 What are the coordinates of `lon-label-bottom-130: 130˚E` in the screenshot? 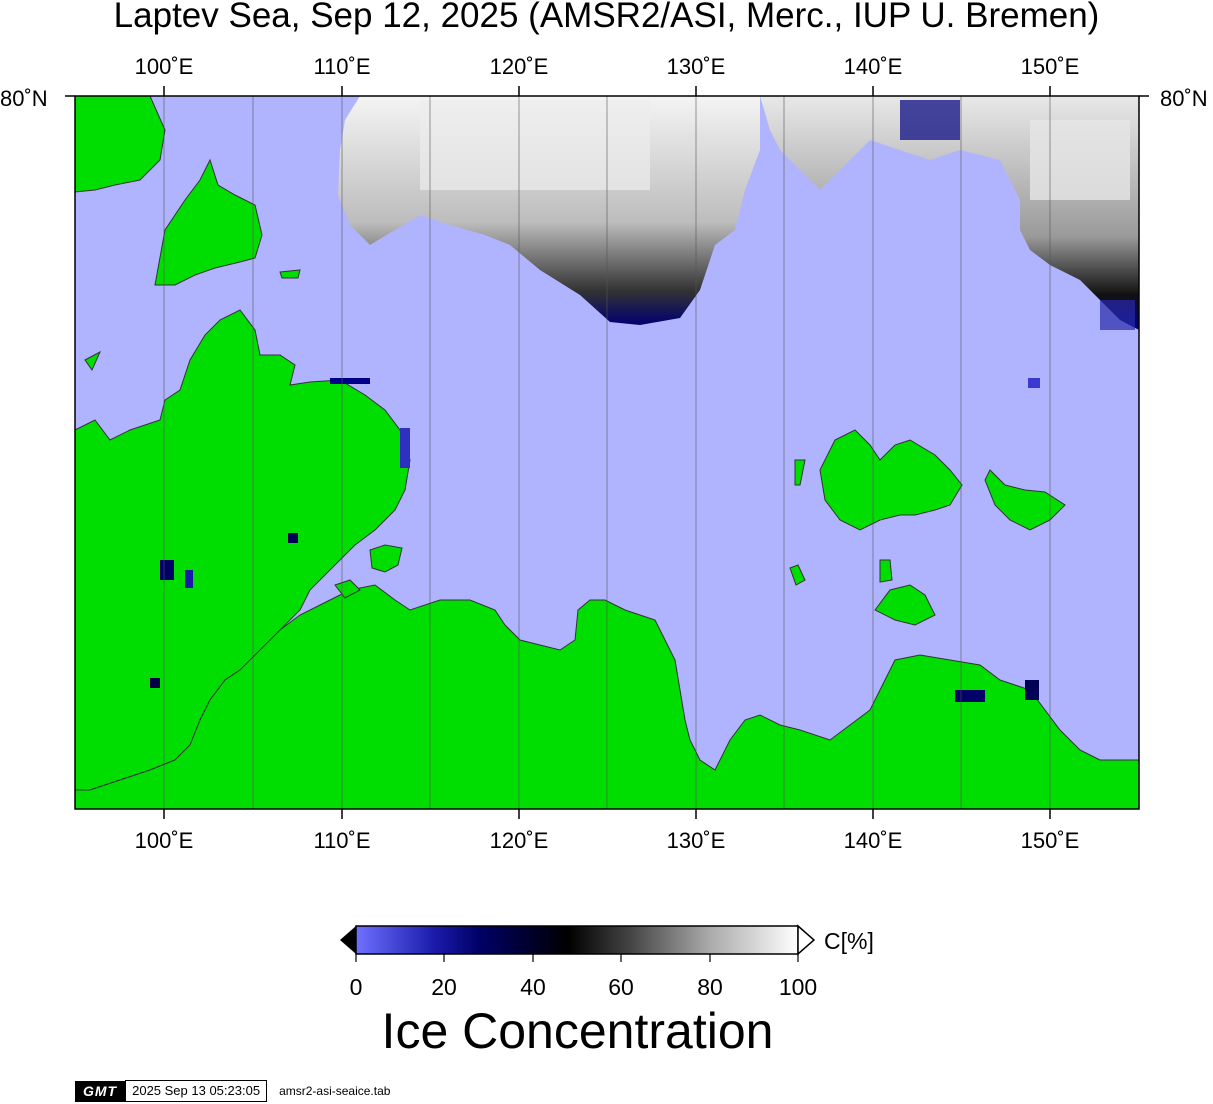 It's located at (696, 840).